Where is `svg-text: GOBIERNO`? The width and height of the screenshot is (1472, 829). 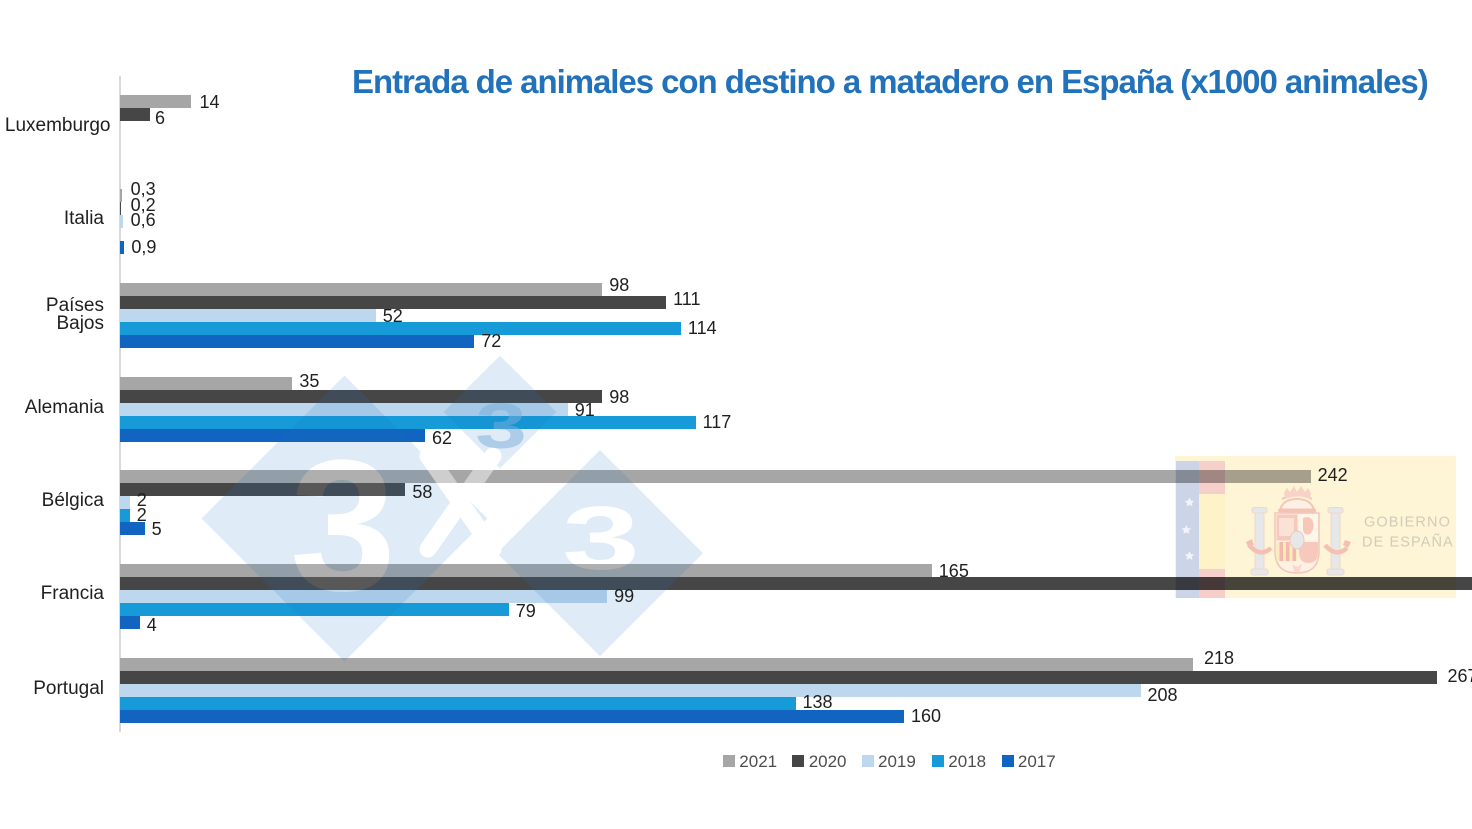 svg-text: GOBIERNO is located at coordinates (1407, 523).